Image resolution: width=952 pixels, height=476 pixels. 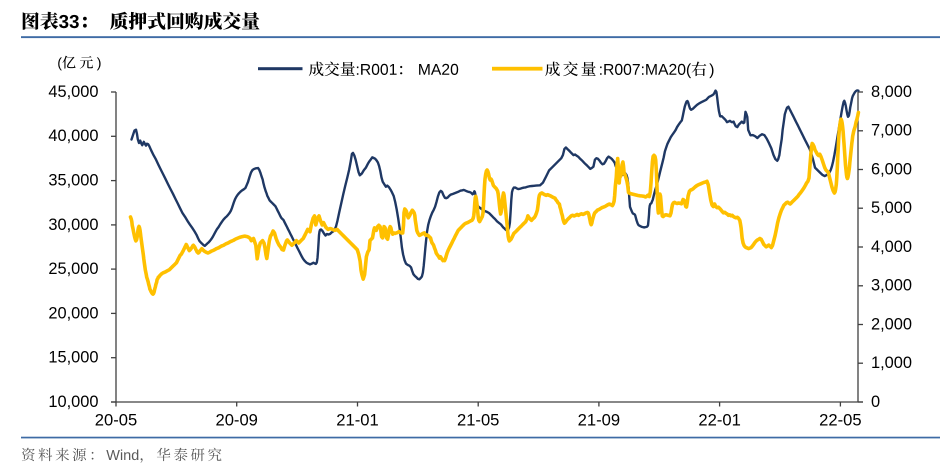 I want to click on svg-text: 2,000, so click(x=891, y=324).